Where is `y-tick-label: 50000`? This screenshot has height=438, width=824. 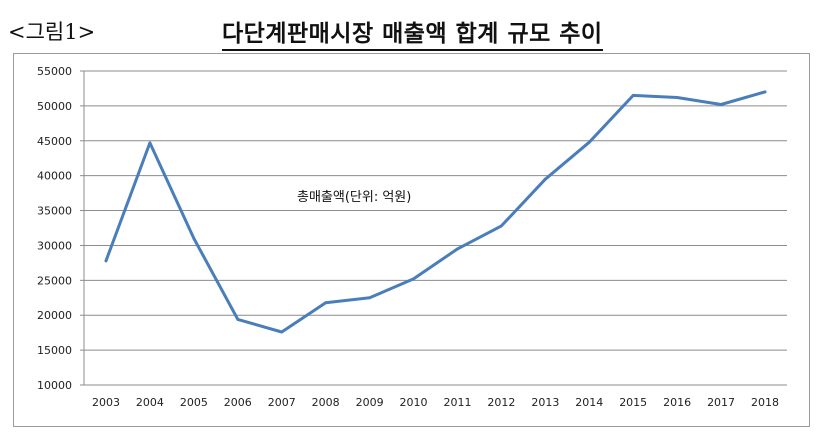
y-tick-label: 50000 is located at coordinates (54, 106).